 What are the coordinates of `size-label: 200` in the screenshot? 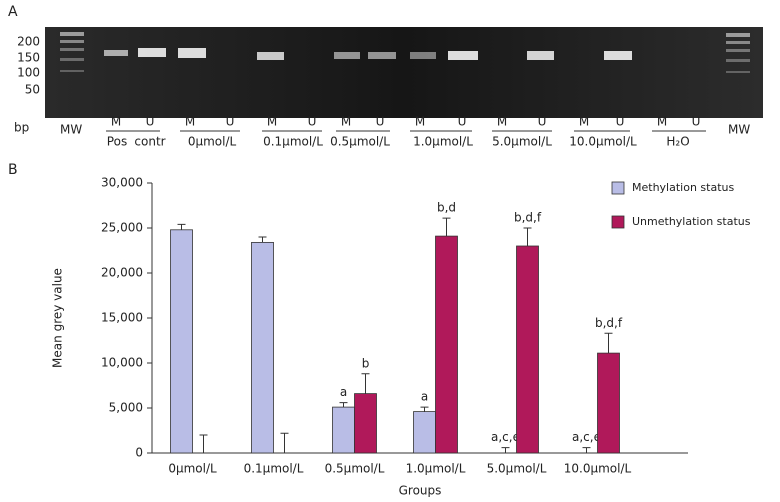 It's located at (28, 42).